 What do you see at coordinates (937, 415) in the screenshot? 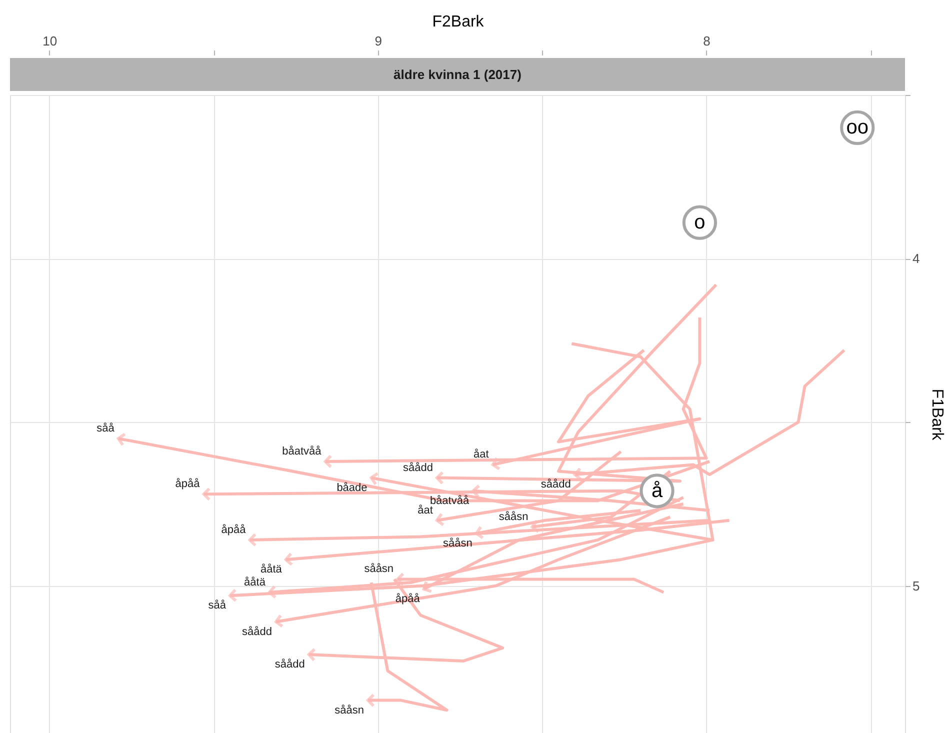
I see `y-axis-title: F1Bark` at bounding box center [937, 415].